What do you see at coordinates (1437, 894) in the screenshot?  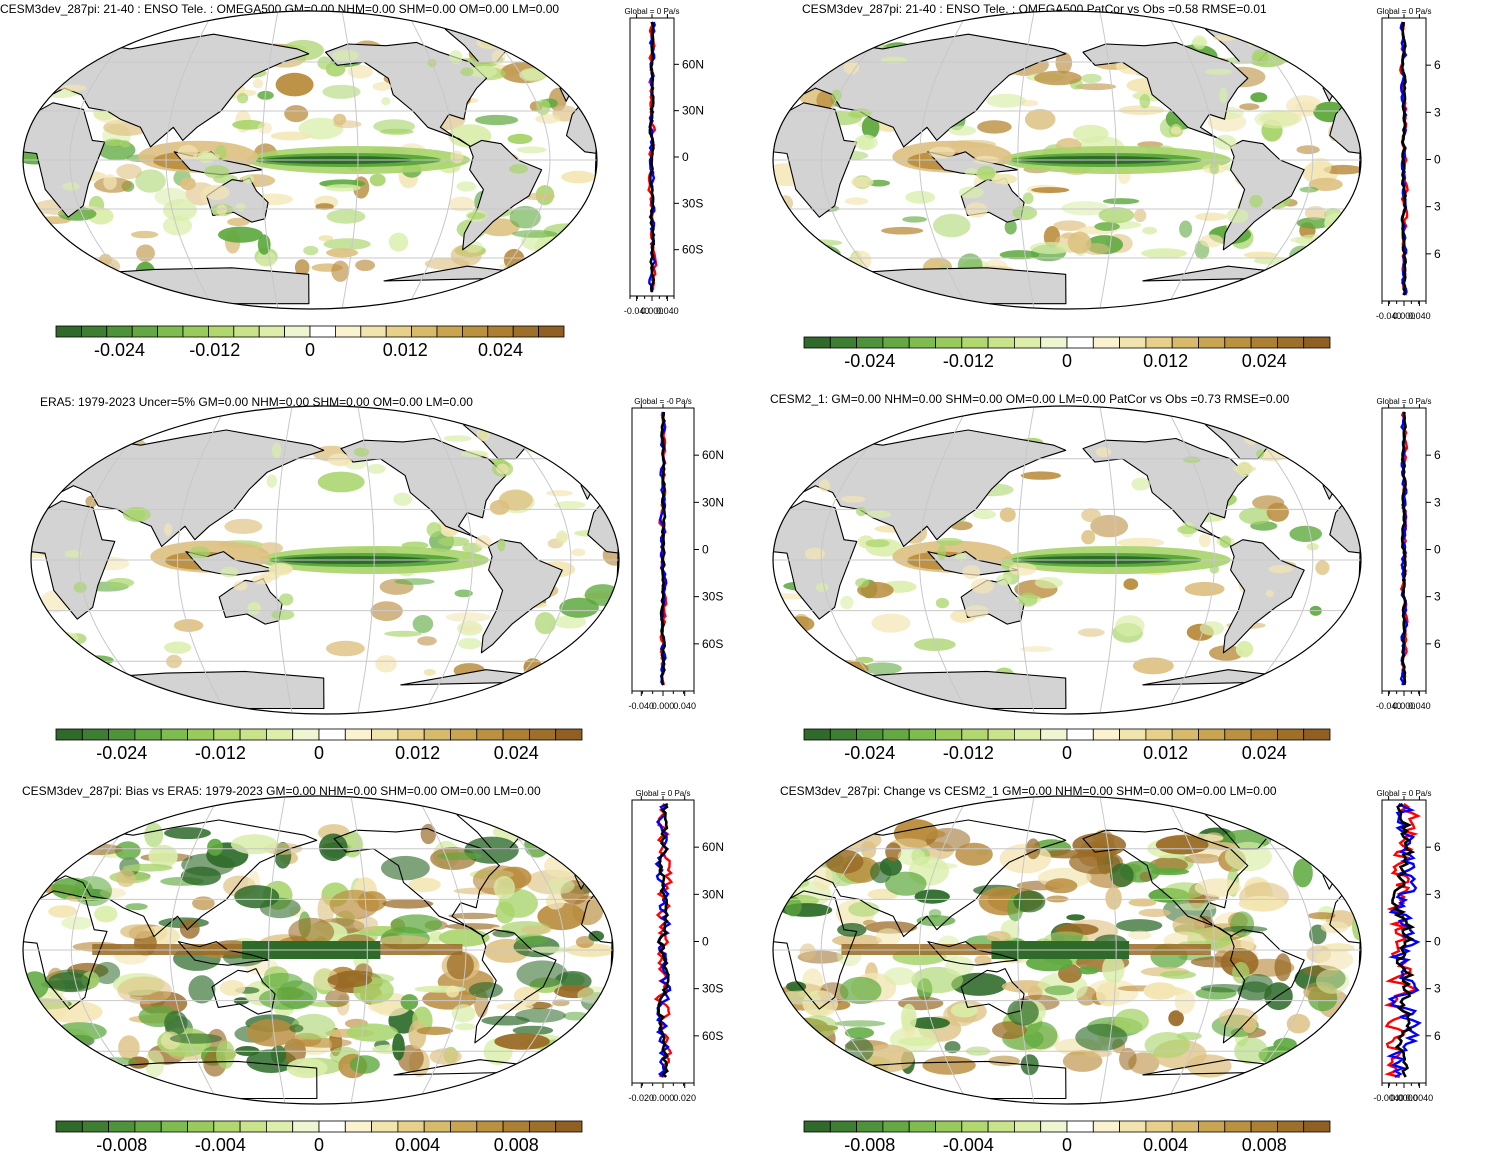 I see `lat-tick-label: 3` at bounding box center [1437, 894].